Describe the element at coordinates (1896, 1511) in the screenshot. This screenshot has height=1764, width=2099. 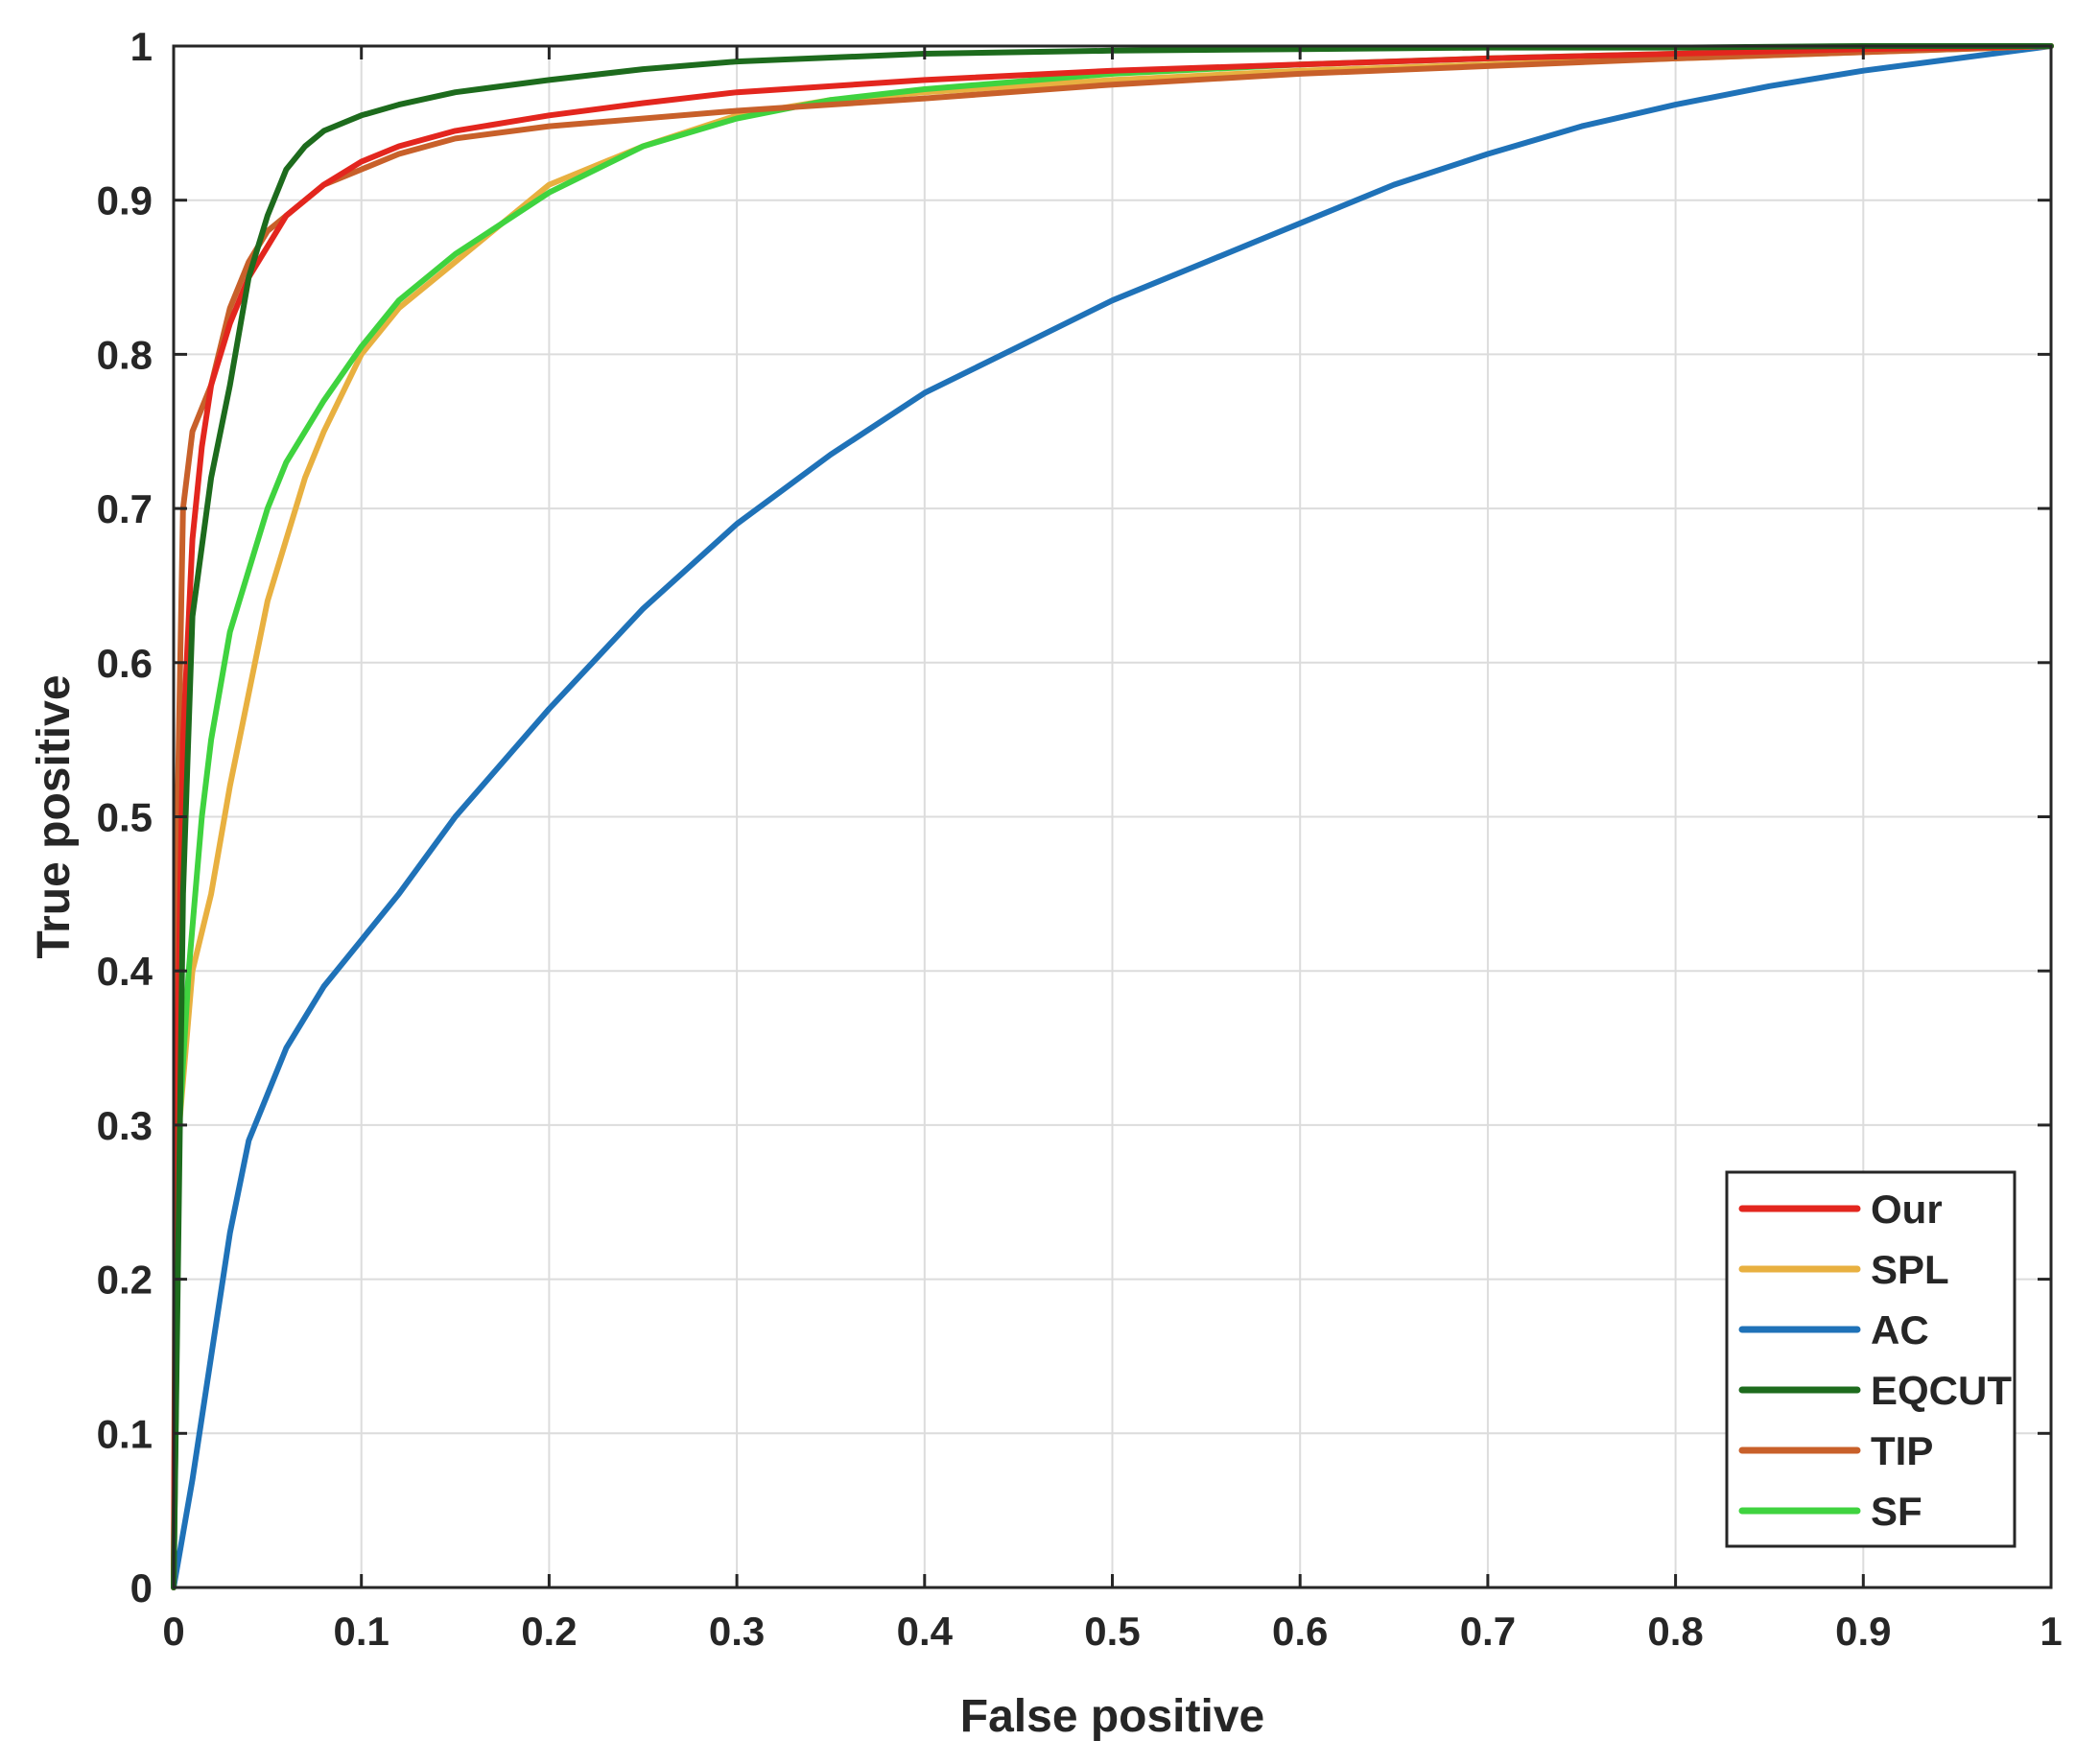
I see `legend-label-sf: SF` at that location.